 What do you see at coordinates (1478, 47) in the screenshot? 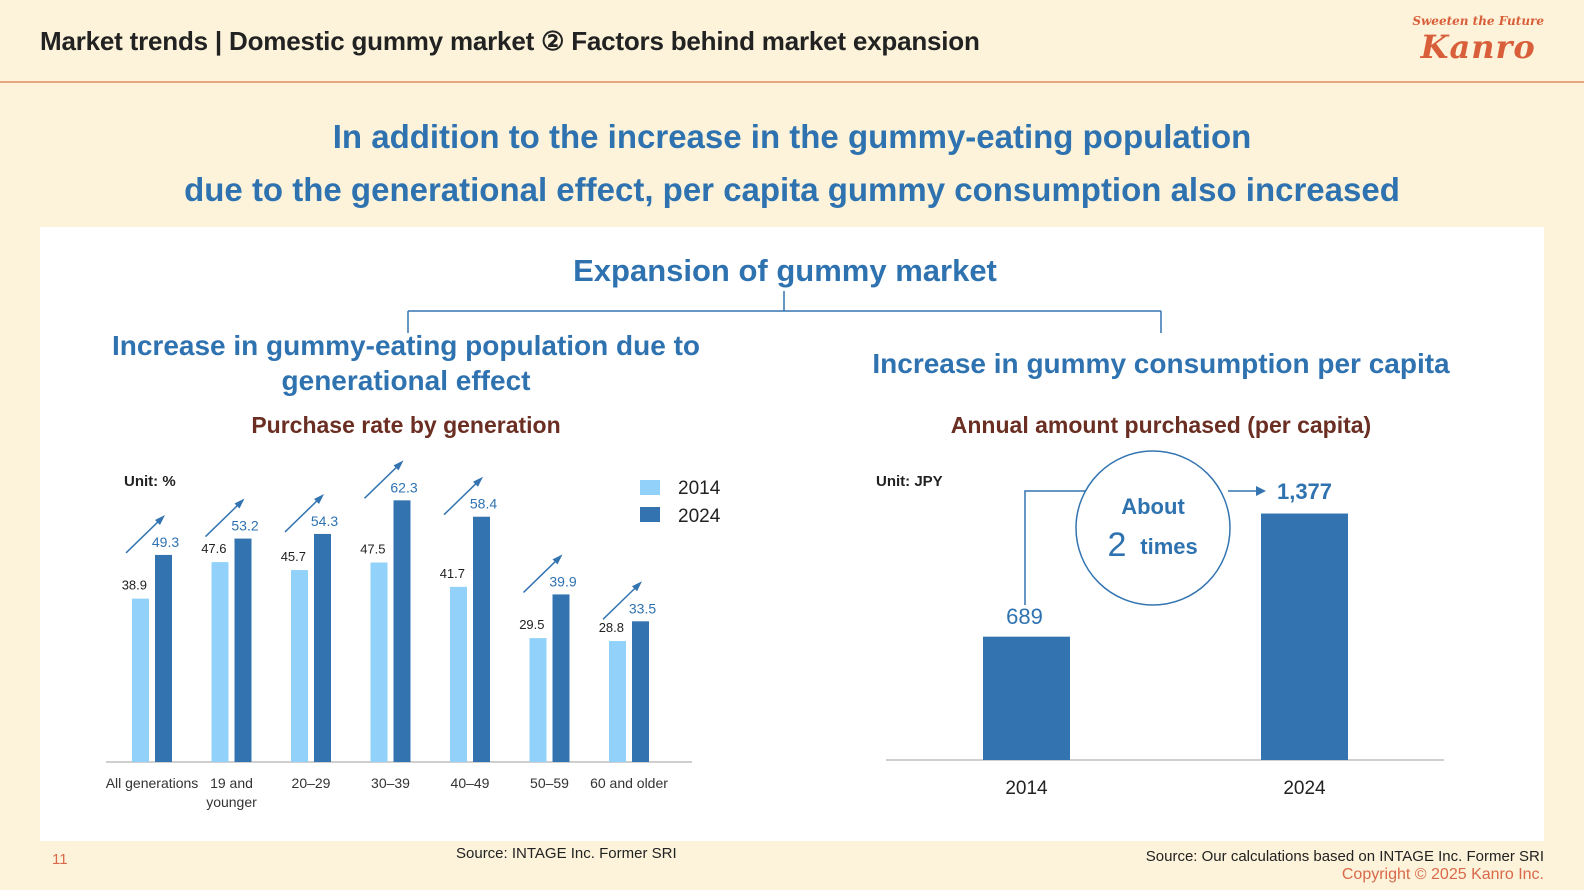
I see `logo-name: Kanro` at bounding box center [1478, 47].